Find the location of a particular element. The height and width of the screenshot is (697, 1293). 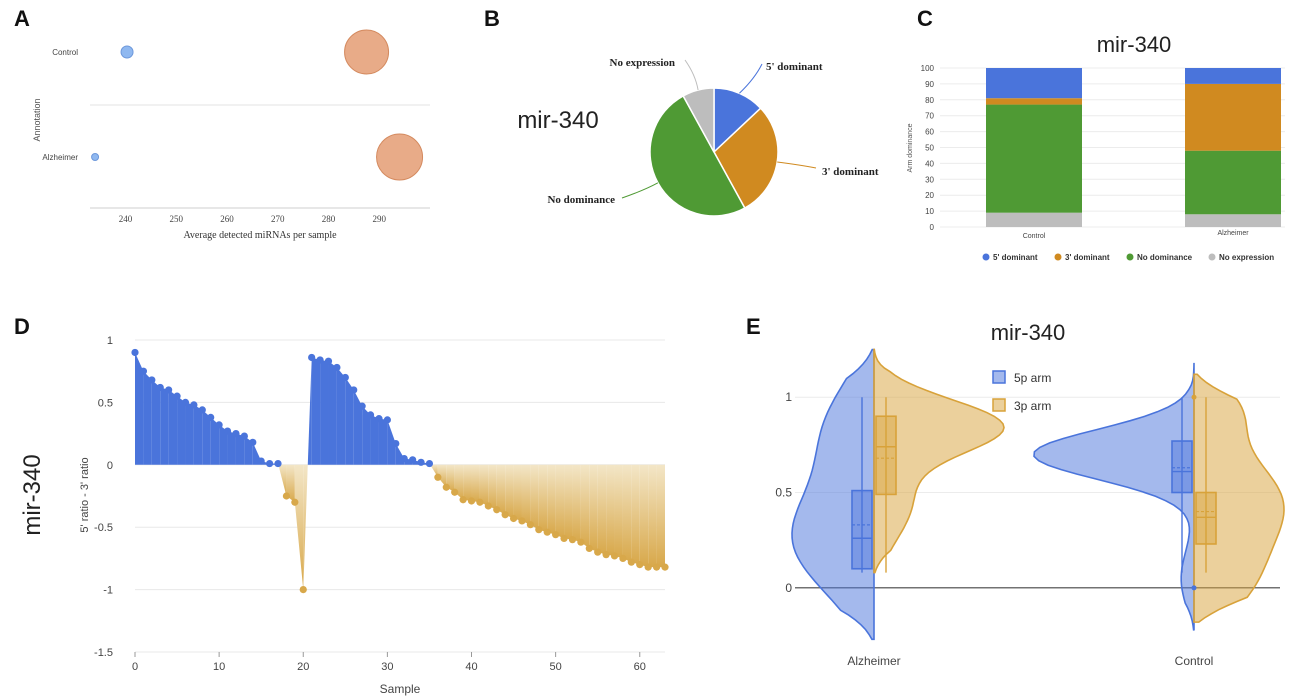

y-axis-title: Annotation is located at coordinates (37, 119).